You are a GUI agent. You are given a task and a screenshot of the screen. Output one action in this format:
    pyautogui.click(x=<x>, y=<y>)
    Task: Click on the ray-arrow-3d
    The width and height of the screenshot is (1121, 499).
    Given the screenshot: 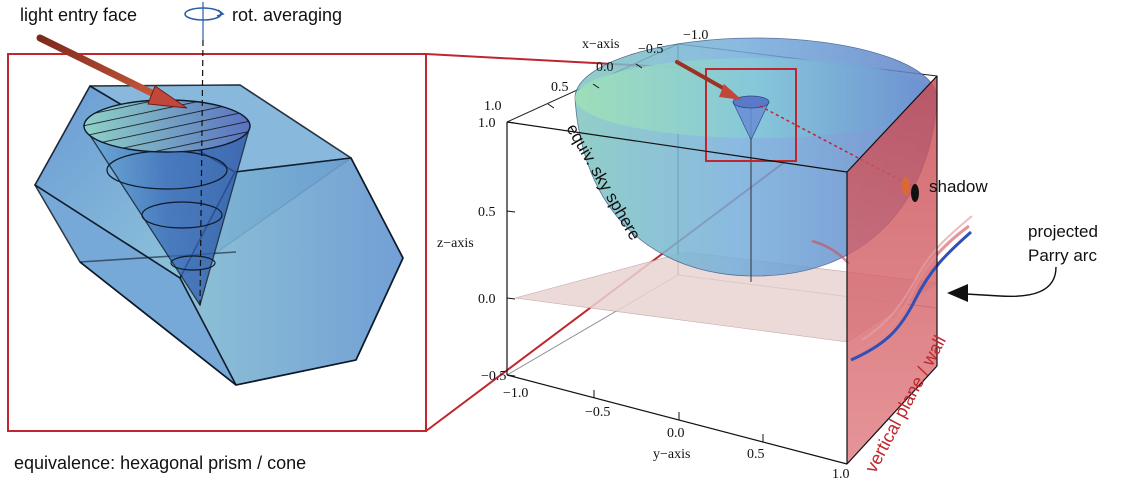 What is the action you would take?
    pyautogui.click(x=708, y=80)
    